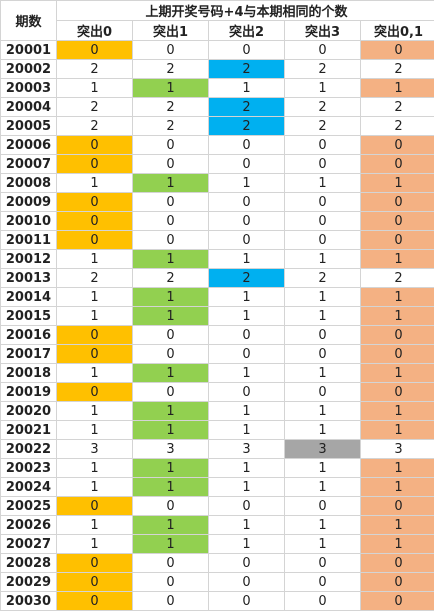  Describe the element at coordinates (29, 145) in the screenshot. I see `period-cell: 20006` at that location.